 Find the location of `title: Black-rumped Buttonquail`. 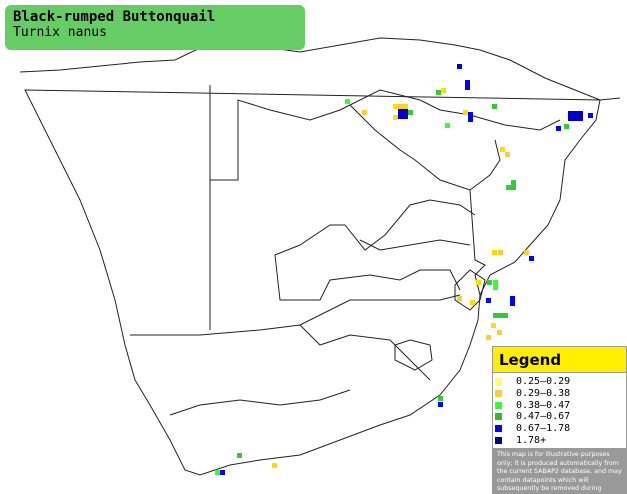

title: Black-rumped Buttonquail is located at coordinates (114, 17).